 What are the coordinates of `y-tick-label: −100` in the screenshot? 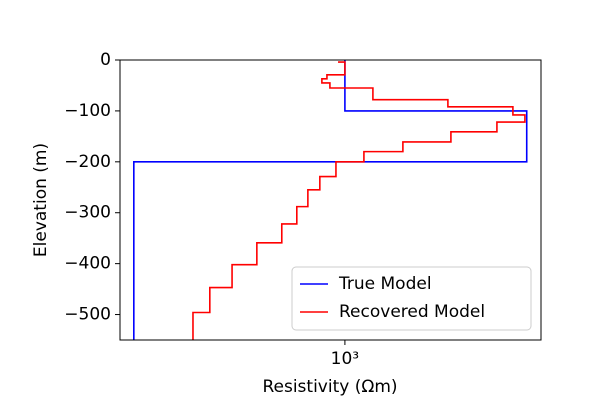 It's located at (87, 111).